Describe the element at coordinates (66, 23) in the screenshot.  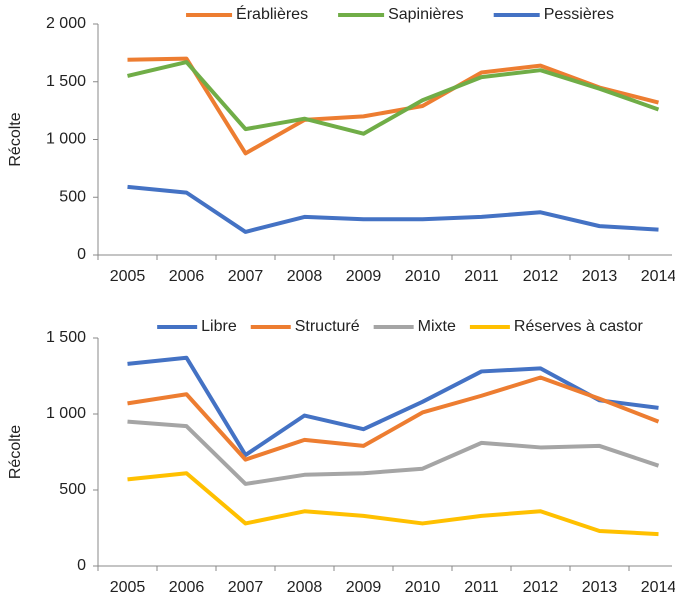
I see `y-tick-label: 2 000` at that location.